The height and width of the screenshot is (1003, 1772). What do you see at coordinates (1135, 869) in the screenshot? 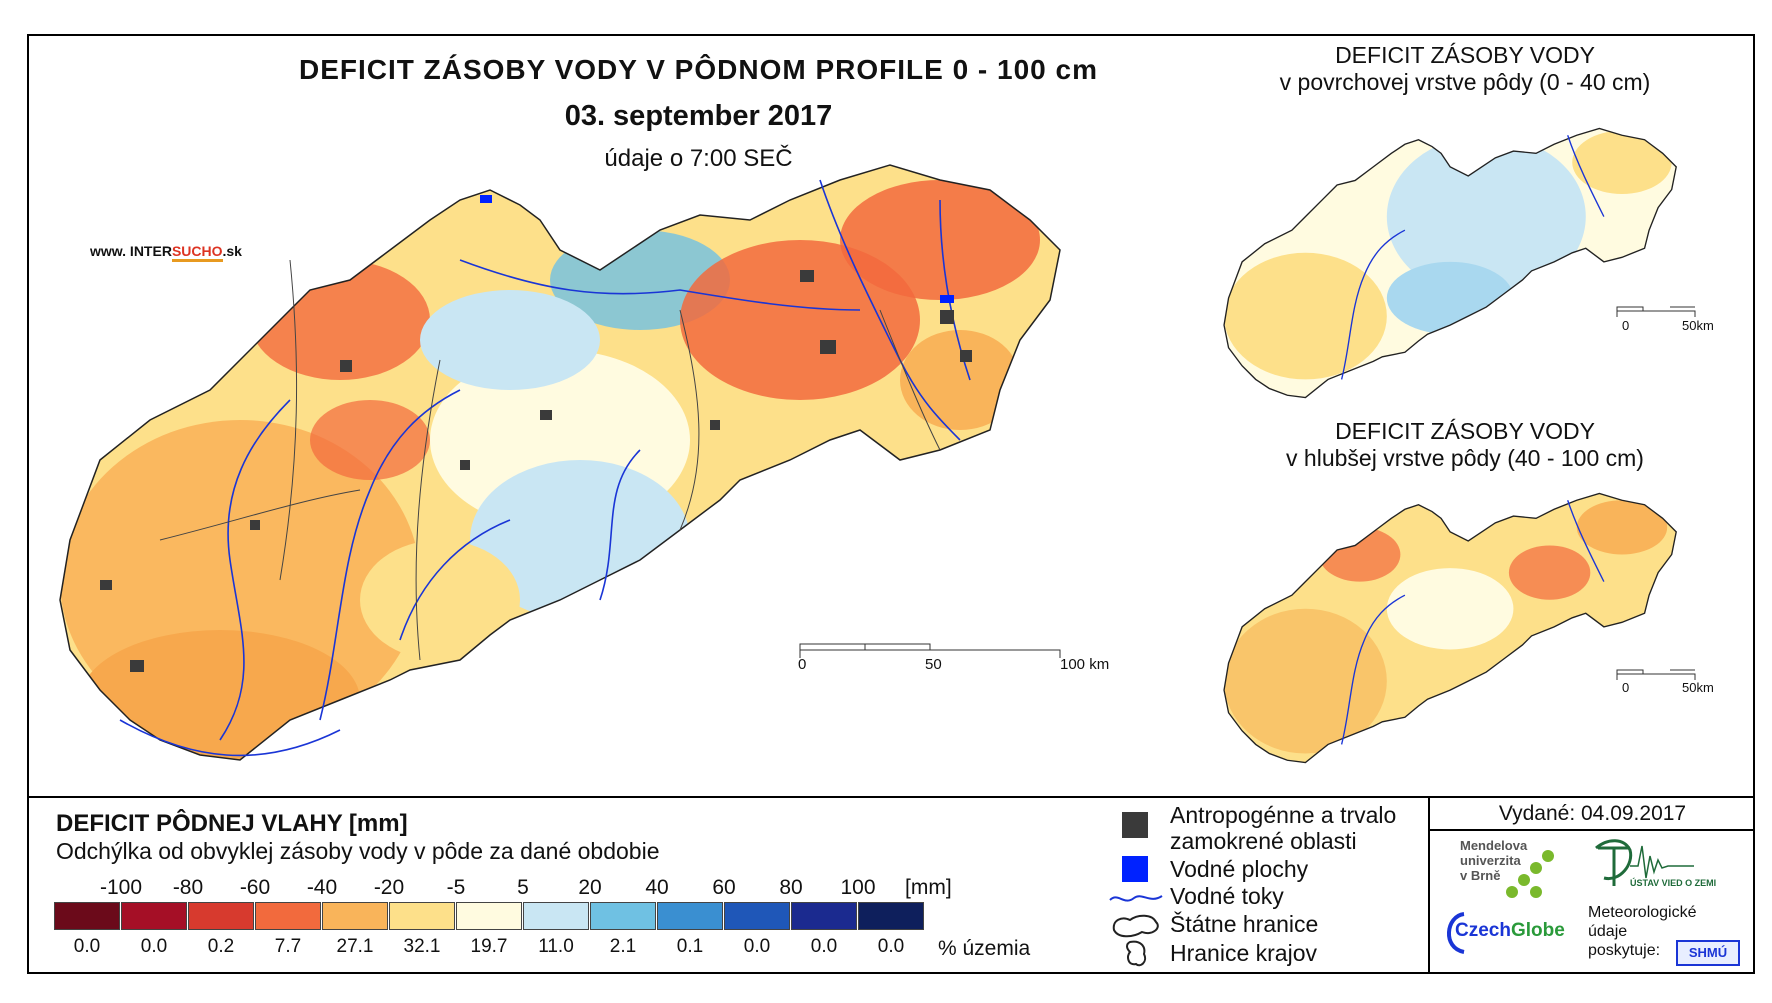
I see `blue-square-icon` at bounding box center [1135, 869].